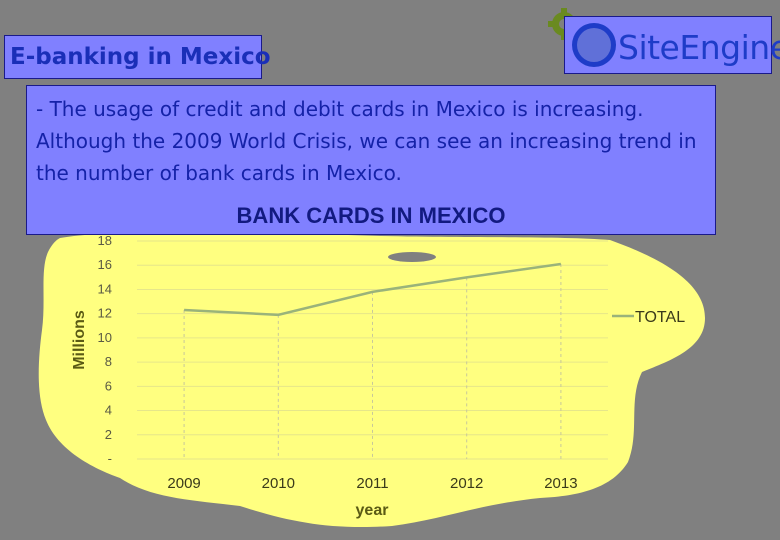 The height and width of the screenshot is (540, 780). I want to click on x-tick-label: 2009, so click(183, 483).